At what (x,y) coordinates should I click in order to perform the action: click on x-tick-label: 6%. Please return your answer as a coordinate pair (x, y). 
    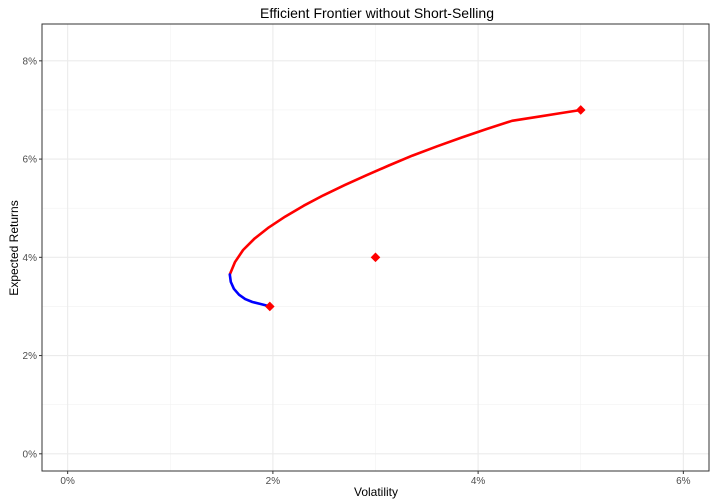
    Looking at the image, I should click on (683, 481).